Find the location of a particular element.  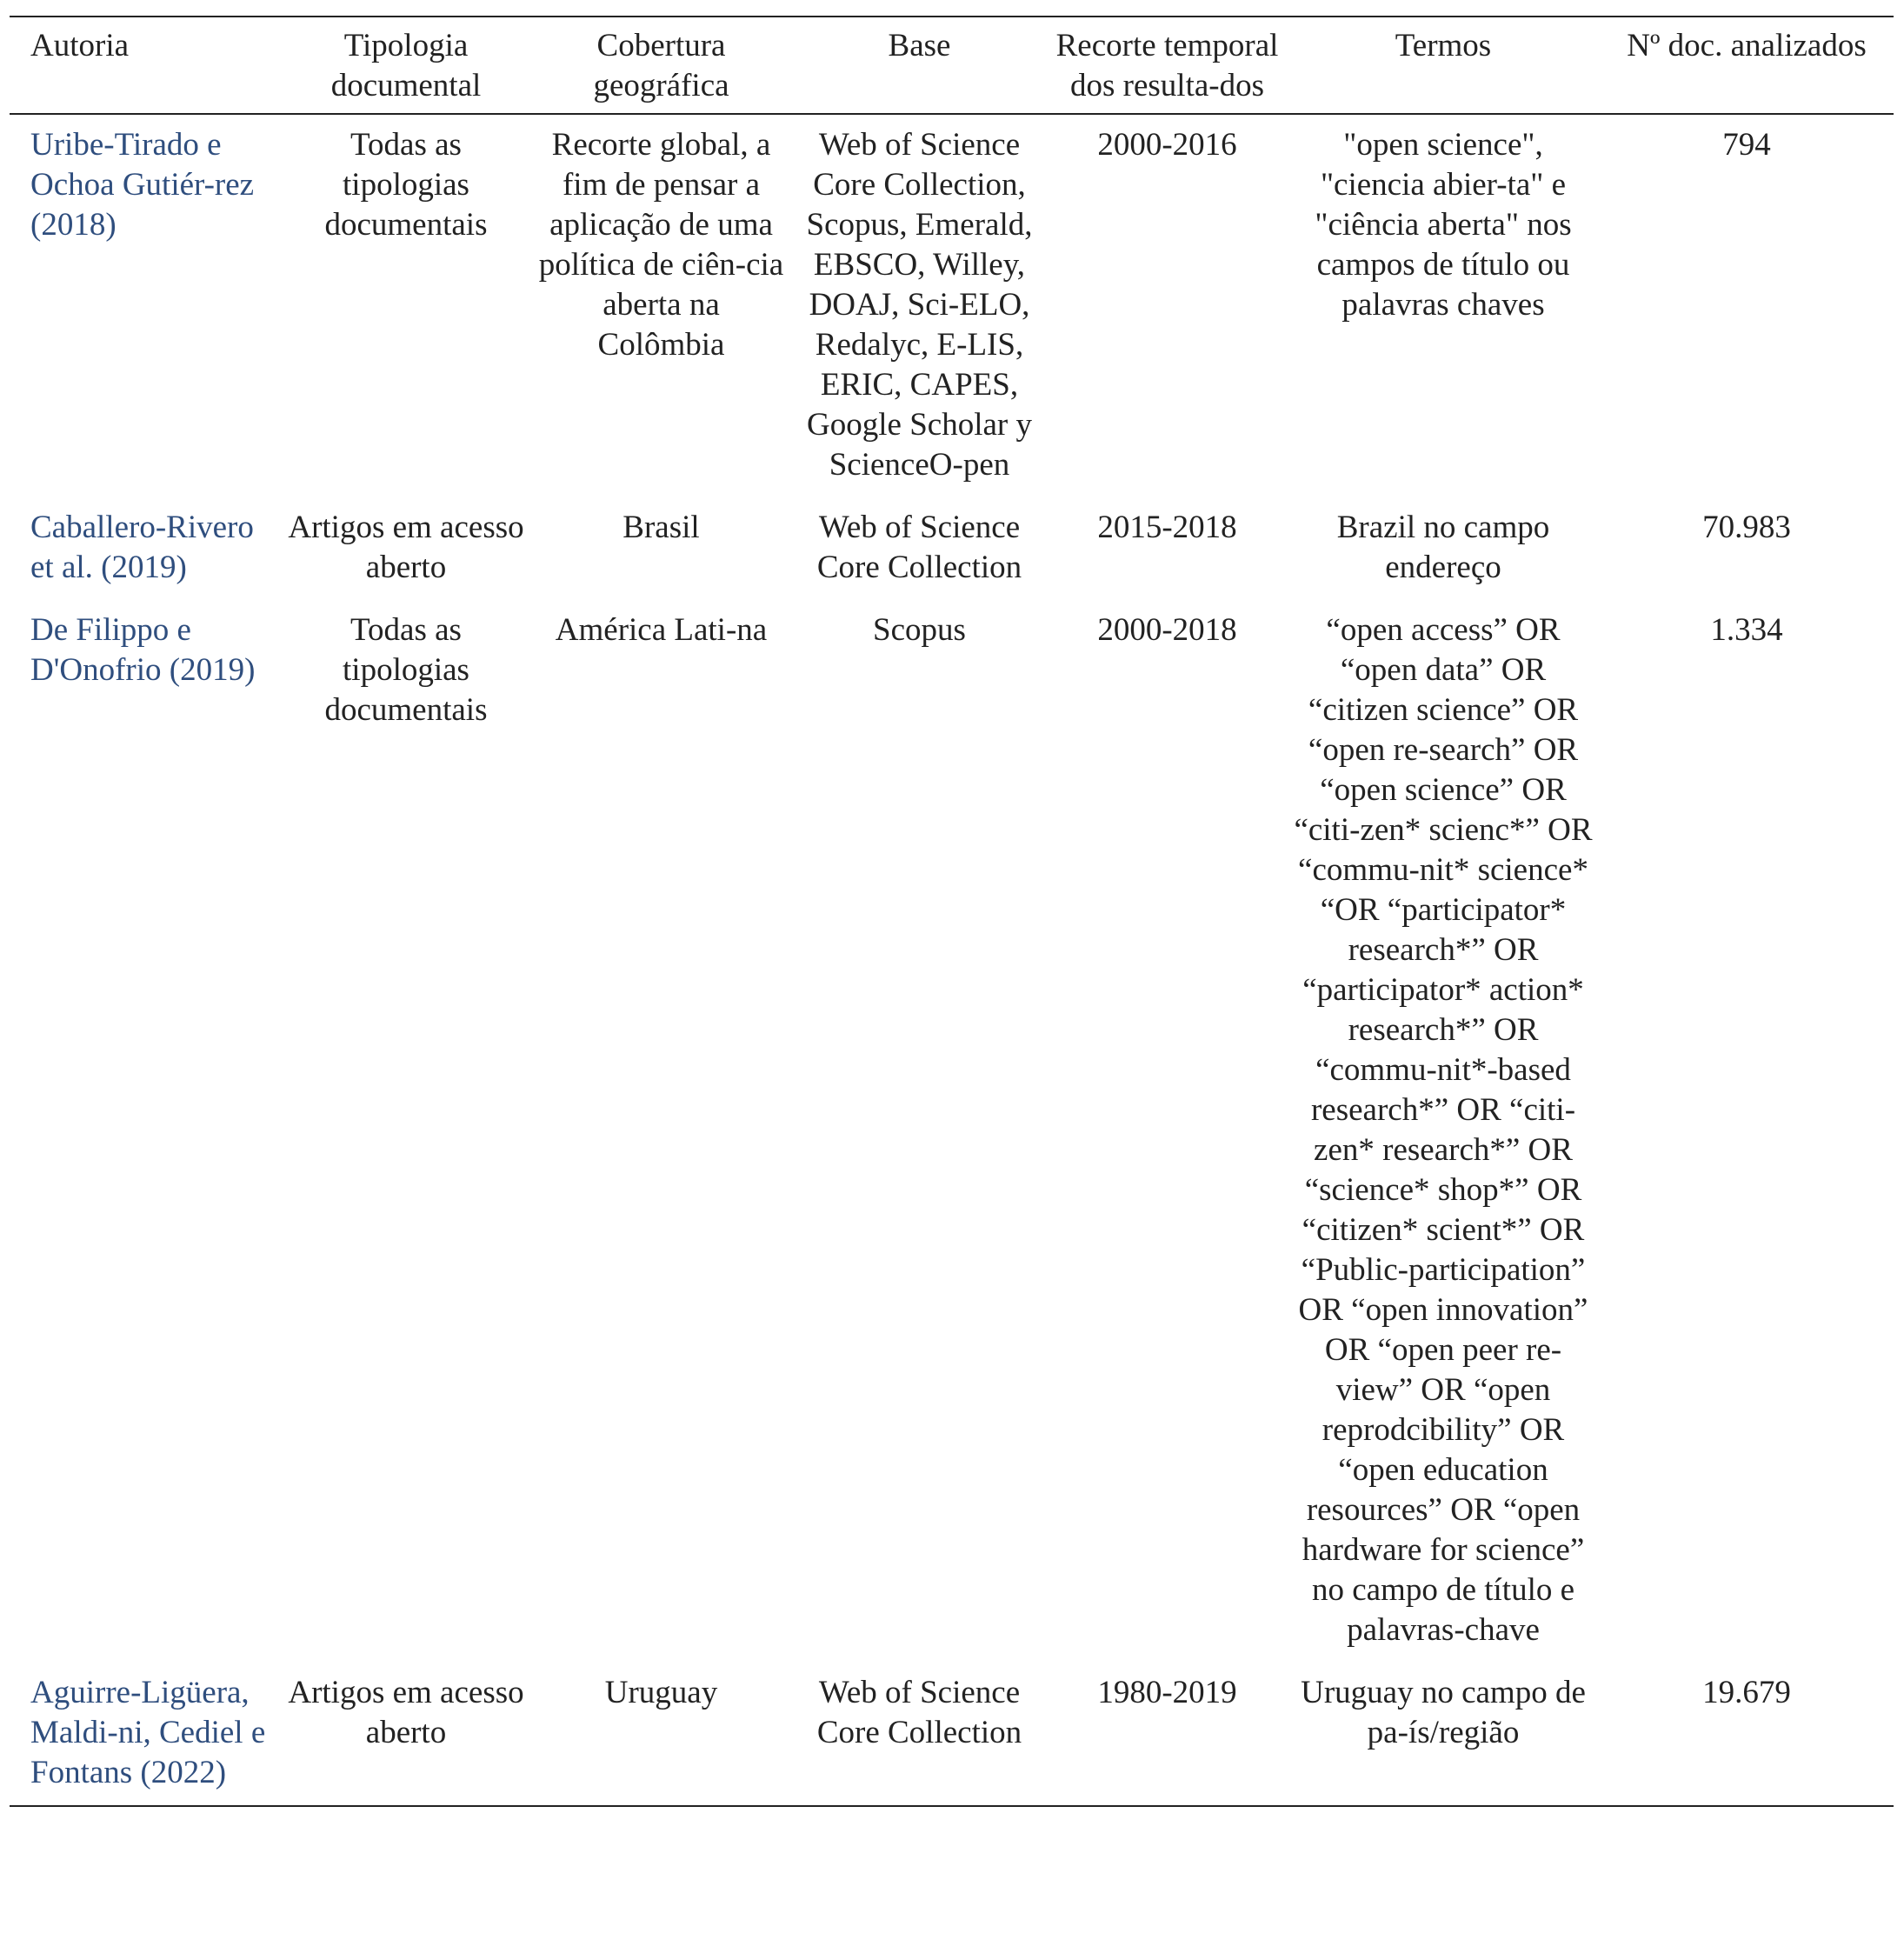

header-cell: Base is located at coordinates (919, 45).